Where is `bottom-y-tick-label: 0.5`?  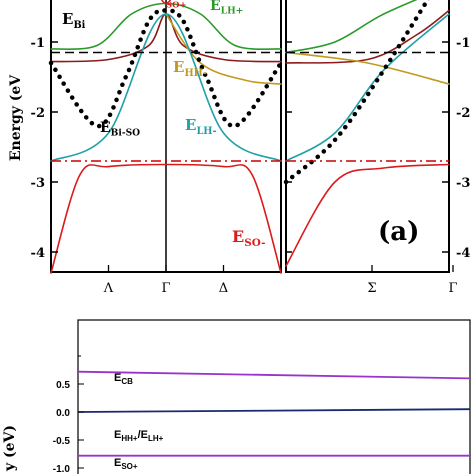 bottom-y-tick-label: 0.5 is located at coordinates (63, 385).